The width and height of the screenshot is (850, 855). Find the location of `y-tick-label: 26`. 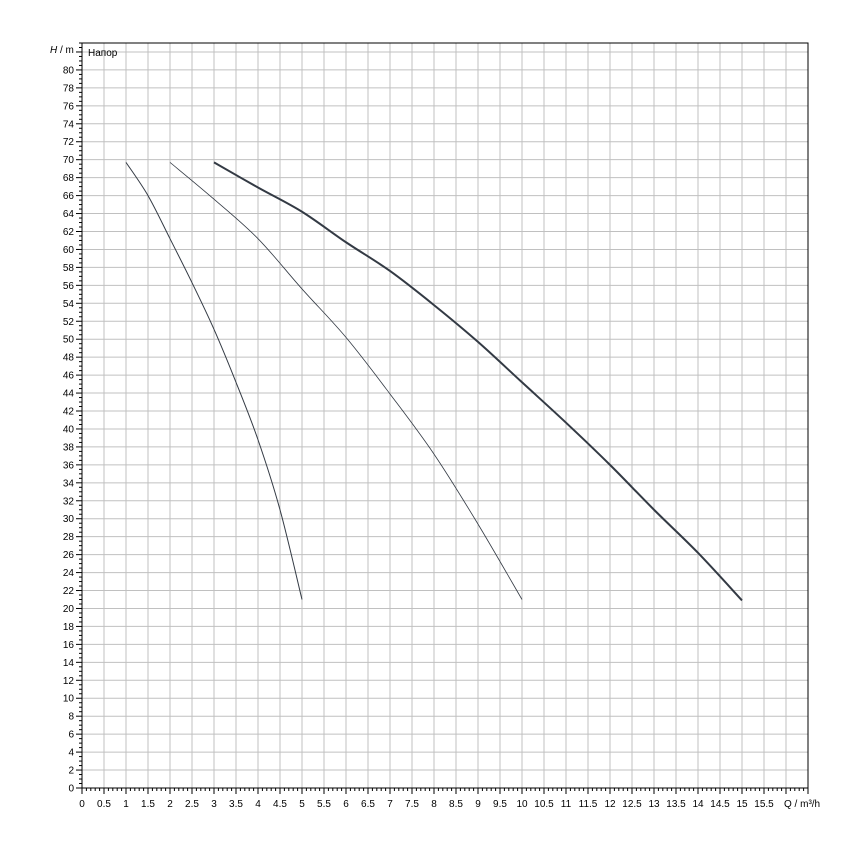

y-tick-label: 26 is located at coordinates (69, 555).